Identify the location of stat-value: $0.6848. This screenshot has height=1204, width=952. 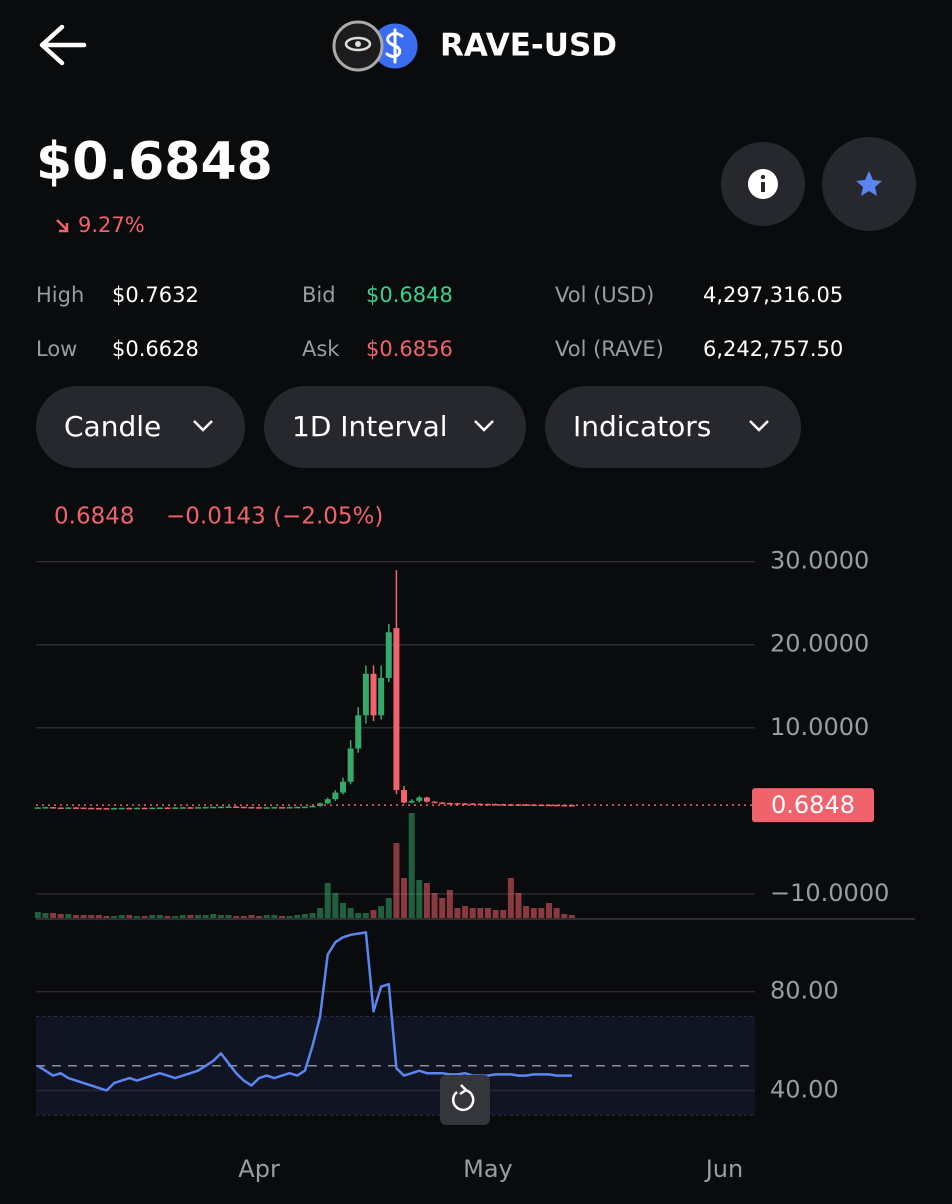
(409, 295).